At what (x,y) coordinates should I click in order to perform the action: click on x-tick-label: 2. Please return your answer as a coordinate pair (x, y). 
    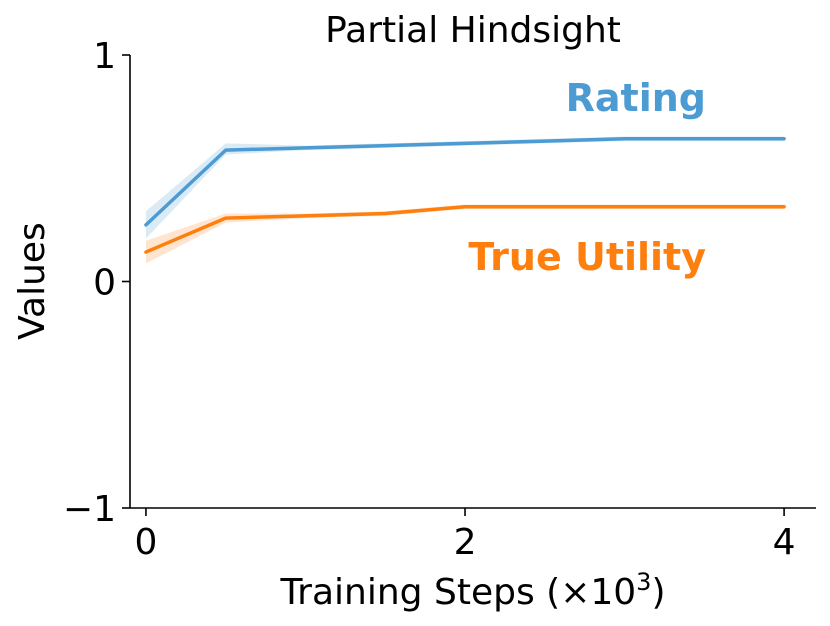
    Looking at the image, I should click on (465, 542).